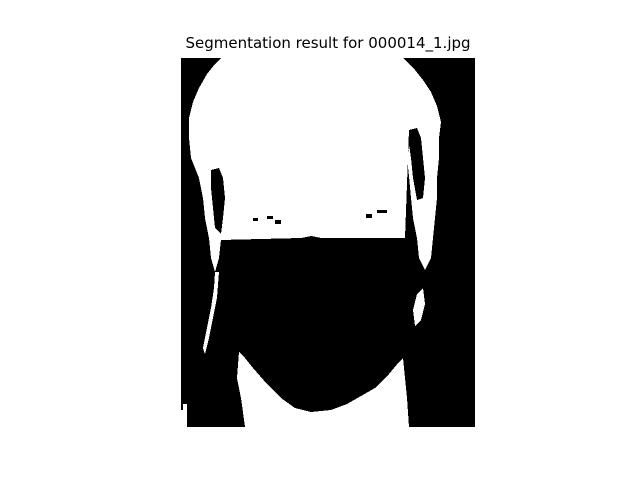  I want to click on mask-left-ear-hole, so click(218, 201).